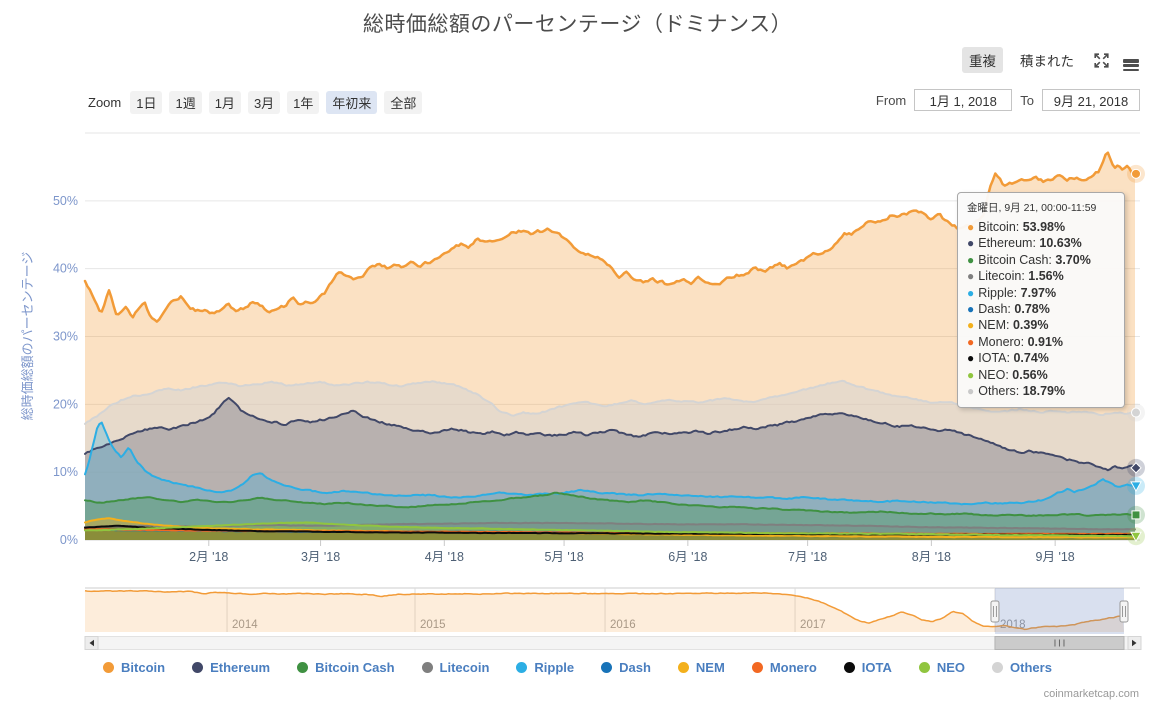 The width and height of the screenshot is (1155, 711). I want to click on legend-item-monero: Monero, so click(784, 667).